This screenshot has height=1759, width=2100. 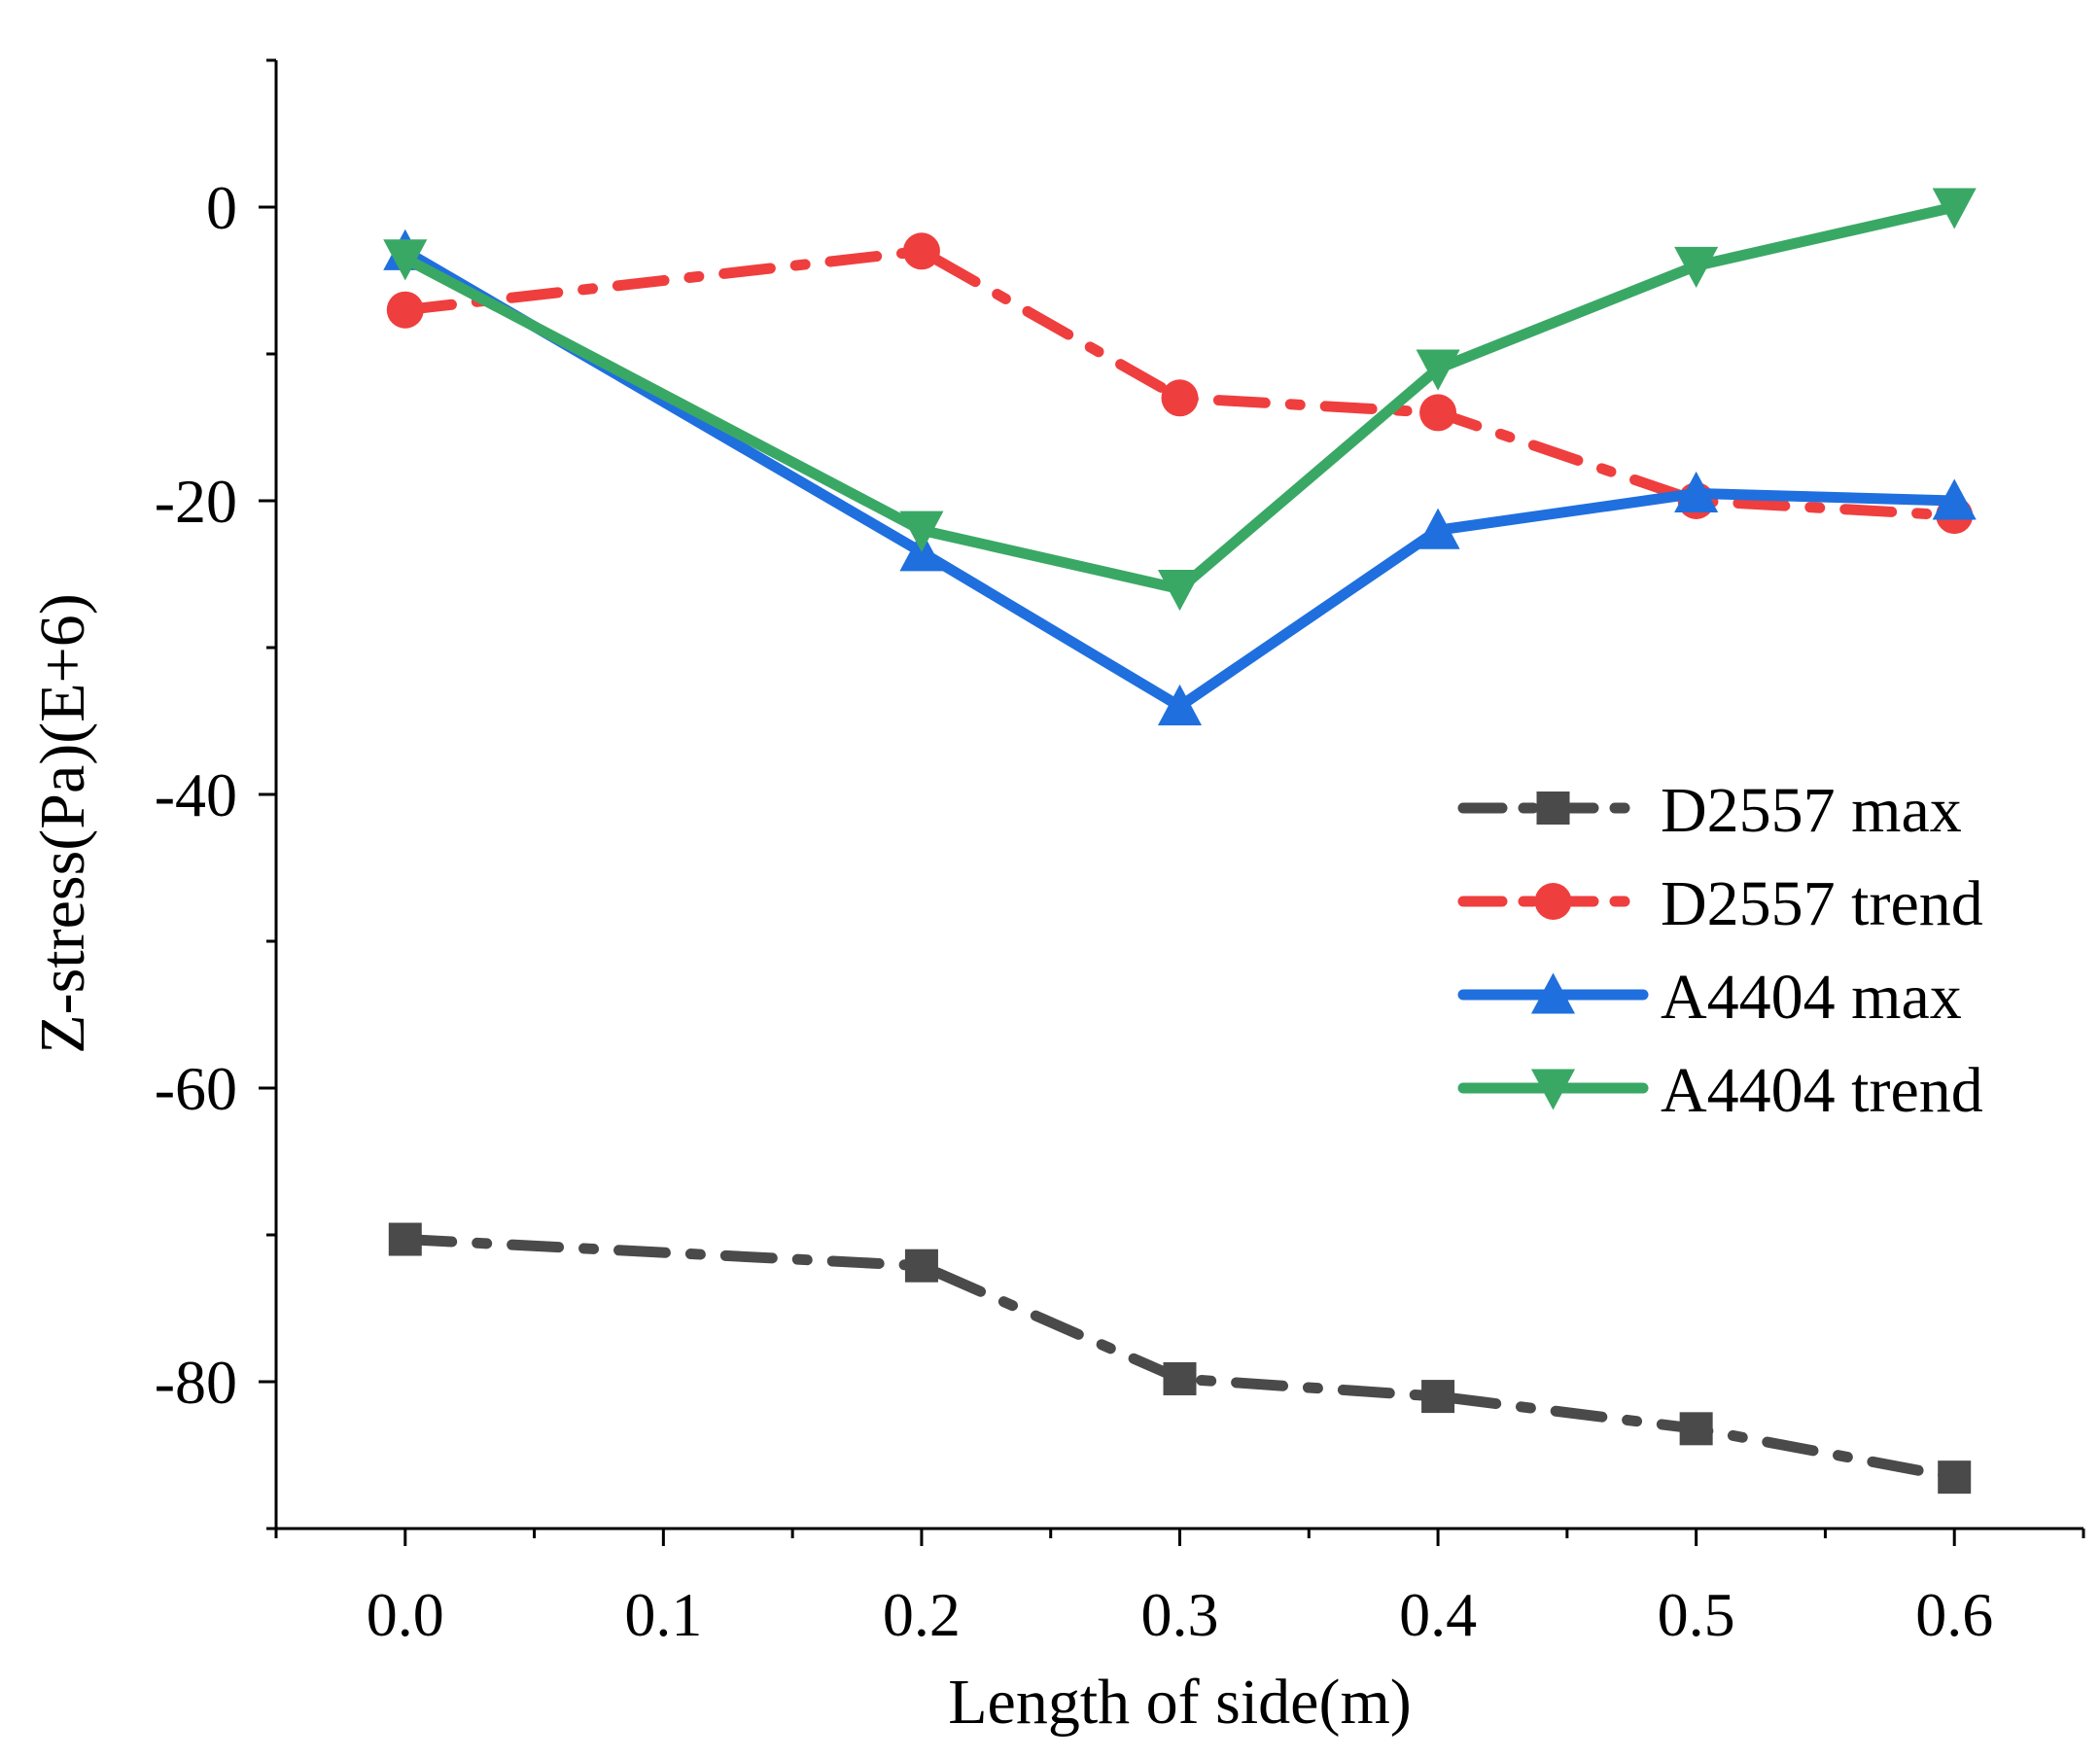 I want to click on x-tick-label: 0.1, so click(x=663, y=1614).